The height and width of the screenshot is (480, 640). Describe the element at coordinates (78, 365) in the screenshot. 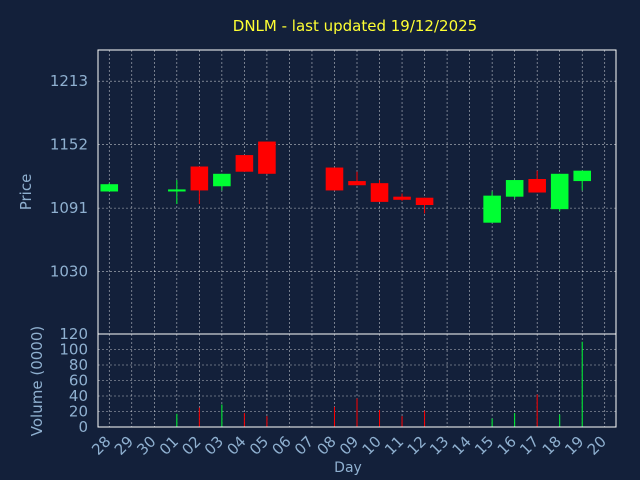

I see `volume-tick-label: 80` at that location.